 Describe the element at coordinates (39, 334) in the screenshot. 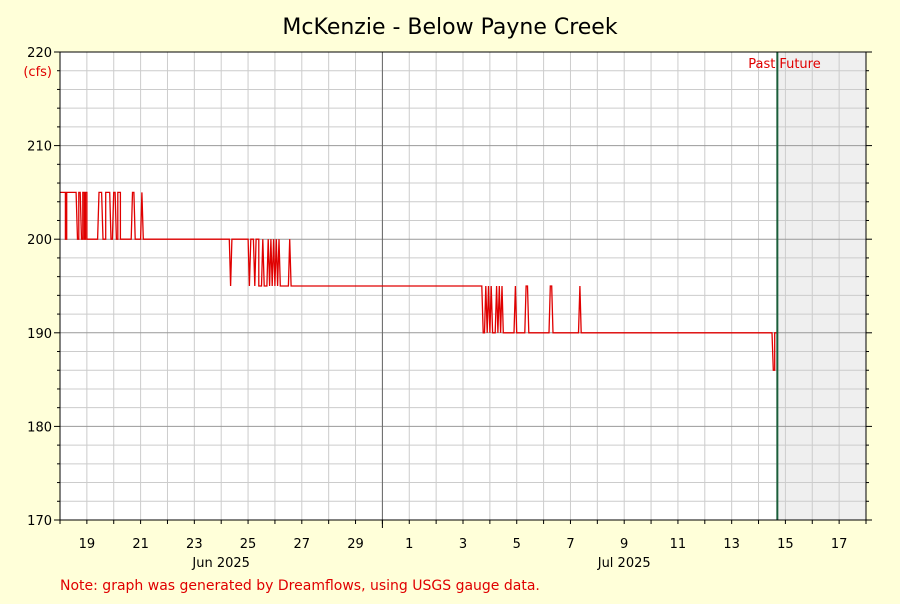

I see `y-tick-label: 190` at that location.